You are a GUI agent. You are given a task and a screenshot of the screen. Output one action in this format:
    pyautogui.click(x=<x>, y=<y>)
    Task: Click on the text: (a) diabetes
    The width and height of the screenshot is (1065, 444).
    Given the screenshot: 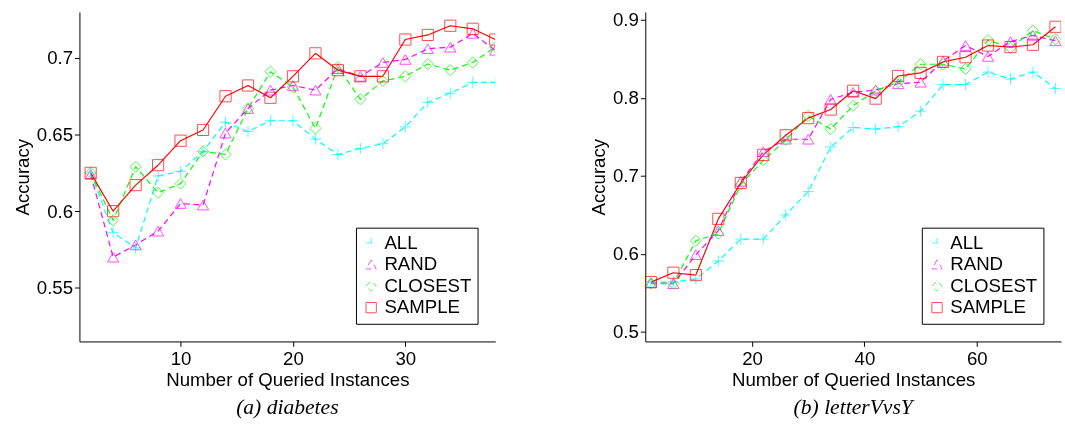 What is the action you would take?
    pyautogui.click(x=287, y=407)
    